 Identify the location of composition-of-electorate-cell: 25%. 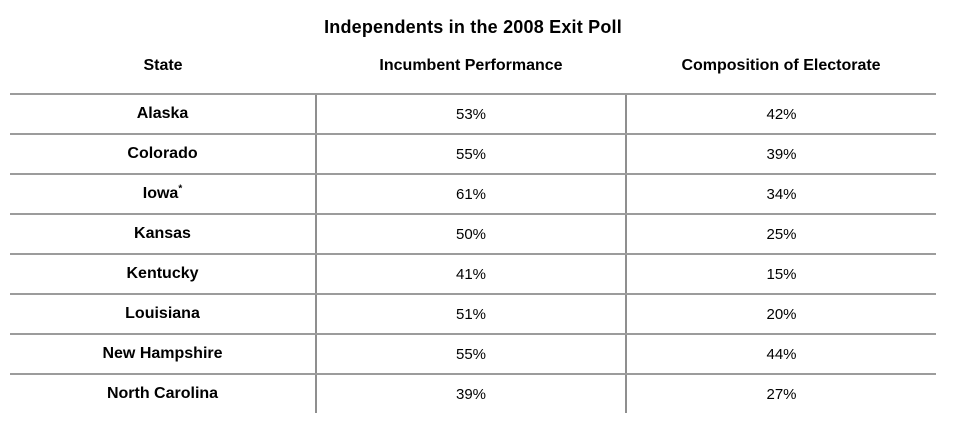
(781, 234).